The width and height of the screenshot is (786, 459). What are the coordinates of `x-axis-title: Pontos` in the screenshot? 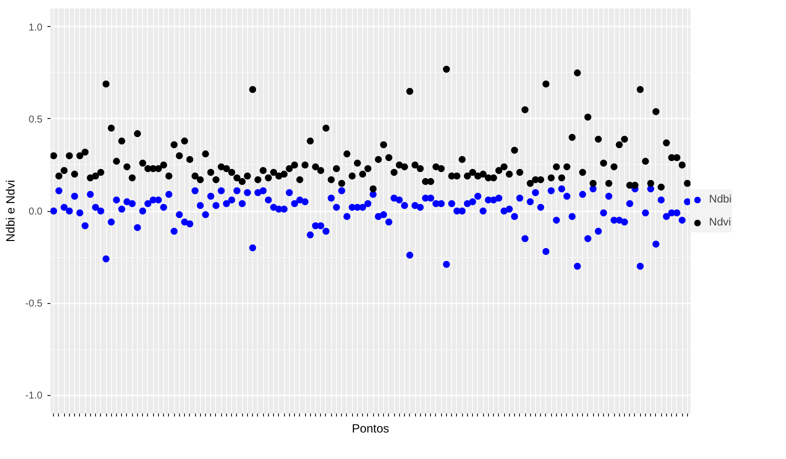 It's located at (371, 429).